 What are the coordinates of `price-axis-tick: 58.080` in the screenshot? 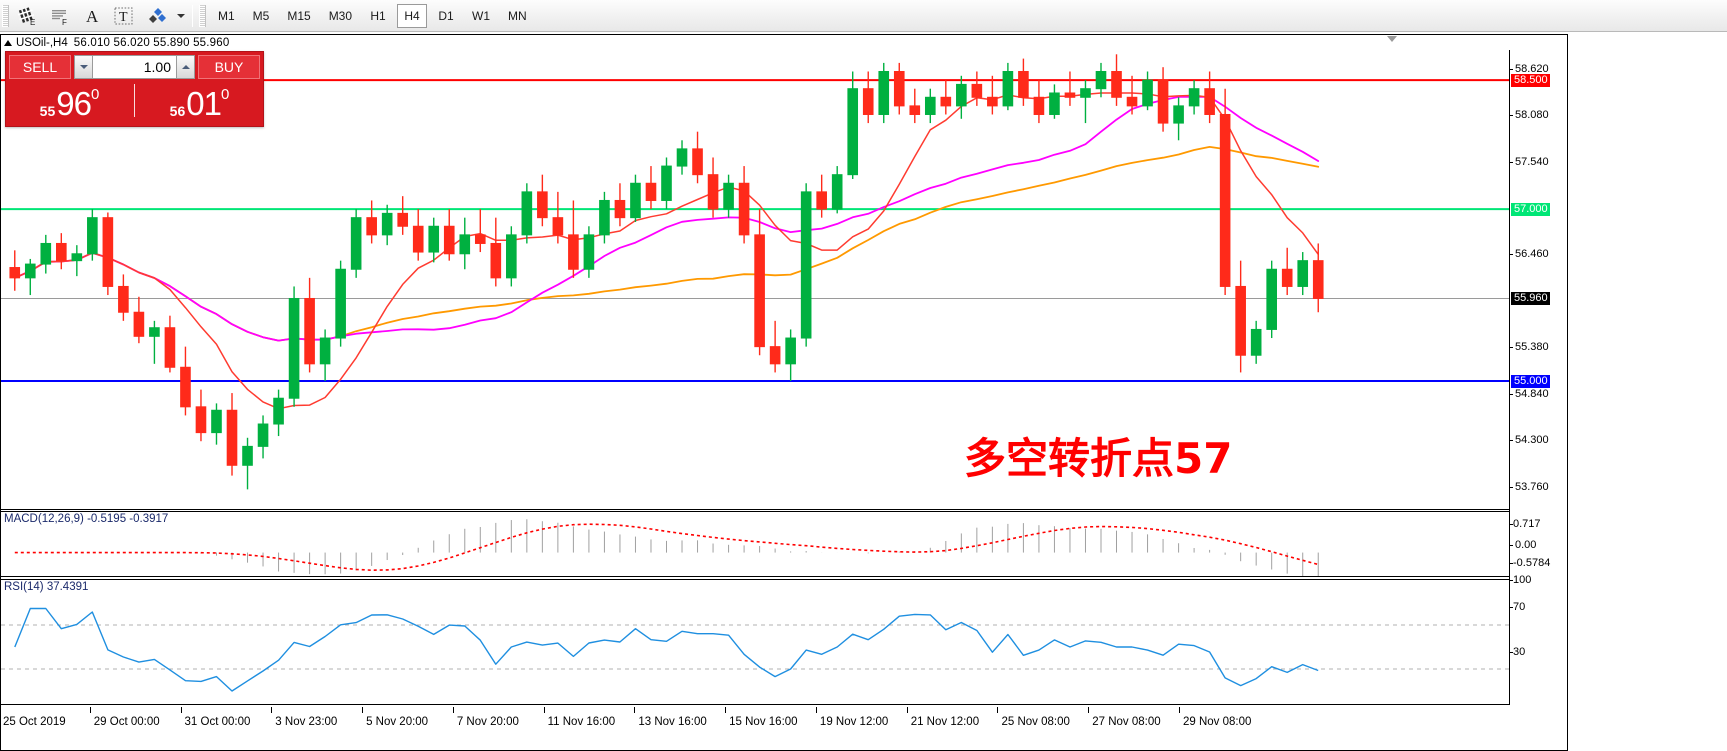 It's located at (1529, 115).